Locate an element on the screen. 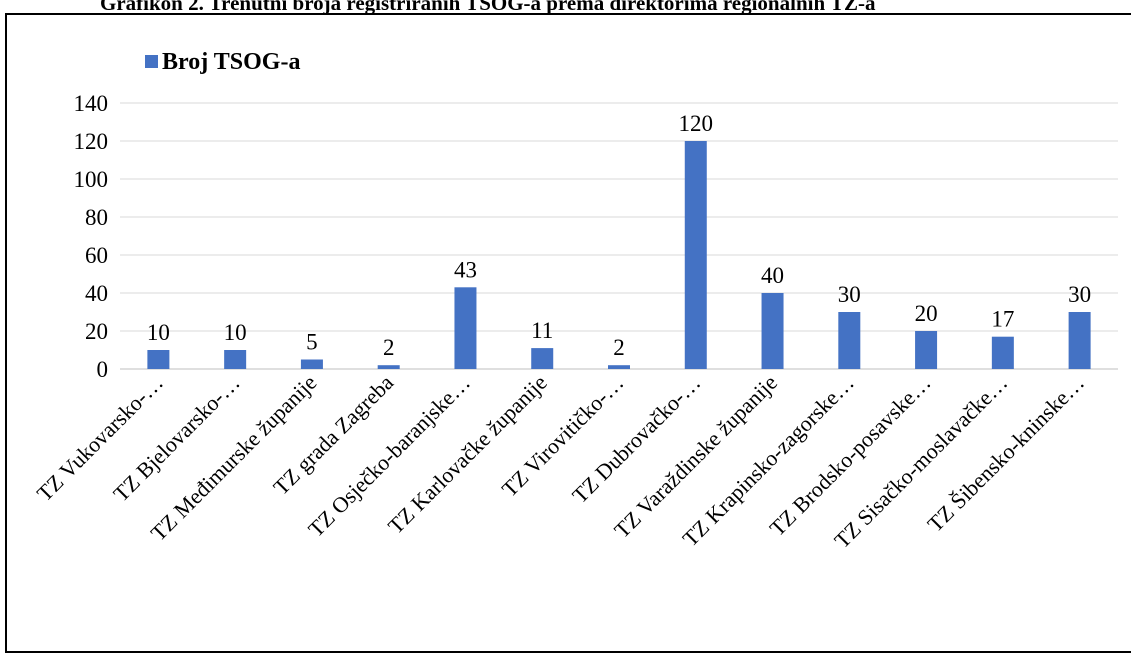 The height and width of the screenshot is (653, 1131). legend: Broj TSOG-a is located at coordinates (222, 62).